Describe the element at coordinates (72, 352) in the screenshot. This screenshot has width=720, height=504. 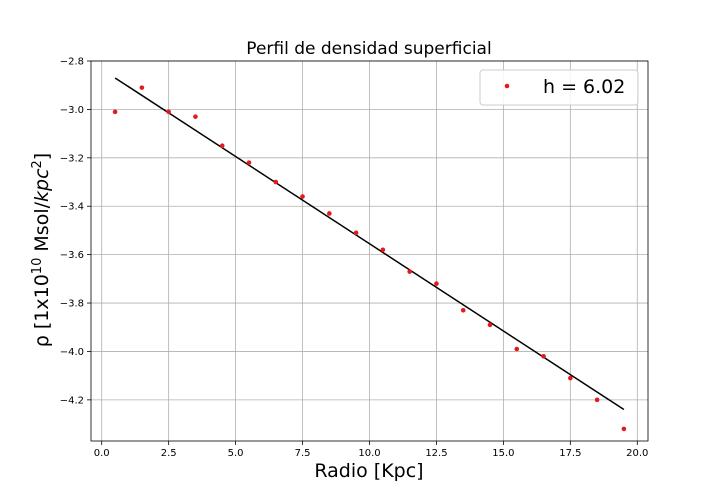
I see `y-tick-label: −4.0` at that location.